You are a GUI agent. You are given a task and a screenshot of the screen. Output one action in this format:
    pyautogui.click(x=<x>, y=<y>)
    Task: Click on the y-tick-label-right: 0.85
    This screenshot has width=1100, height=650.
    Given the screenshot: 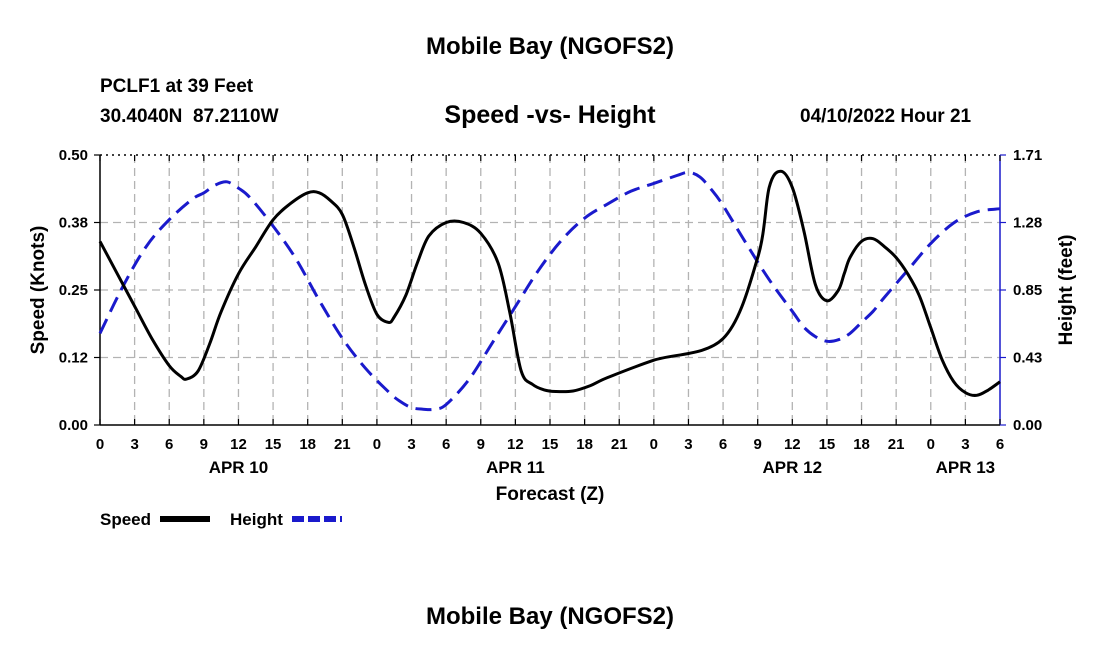 What is the action you would take?
    pyautogui.click(x=1027, y=290)
    